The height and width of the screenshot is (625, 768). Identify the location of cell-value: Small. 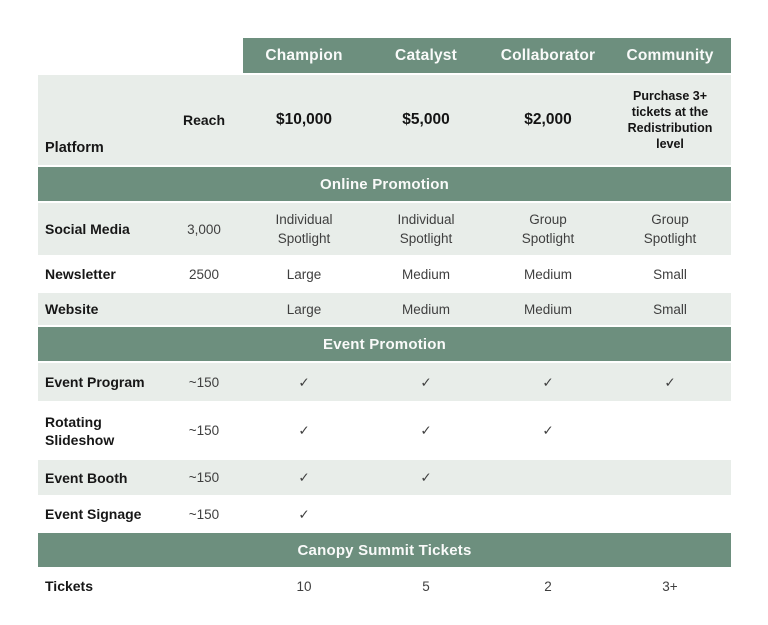
(670, 274).